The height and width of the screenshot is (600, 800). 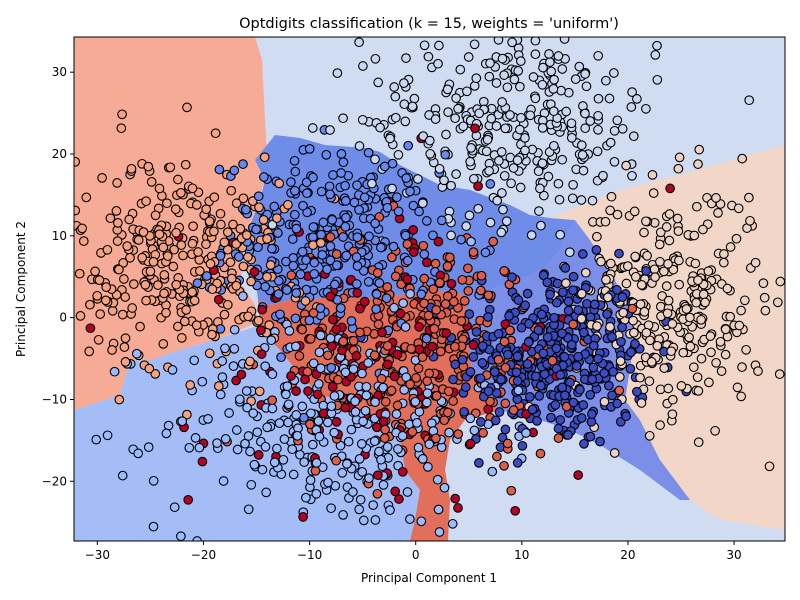 I want to click on y-tick-label: 0, so click(x=63, y=318).